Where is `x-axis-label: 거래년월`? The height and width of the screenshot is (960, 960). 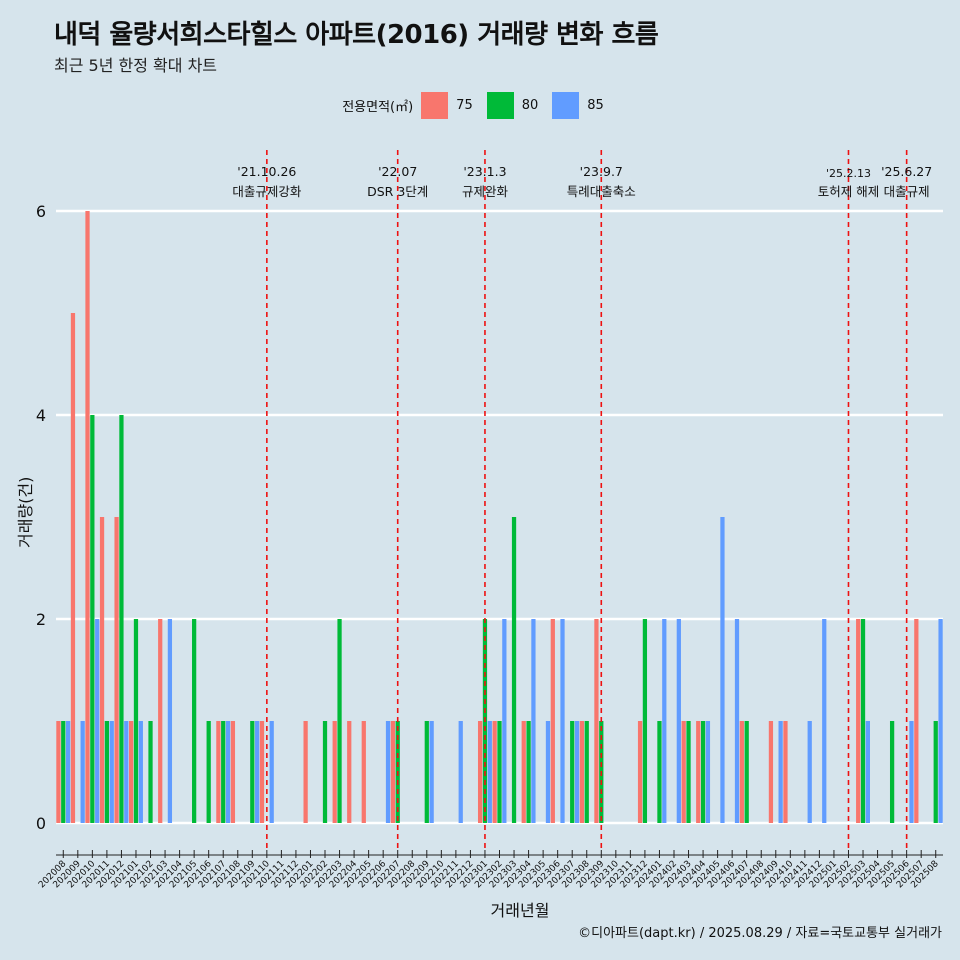
x-axis-label: 거래년월 is located at coordinates (520, 910).